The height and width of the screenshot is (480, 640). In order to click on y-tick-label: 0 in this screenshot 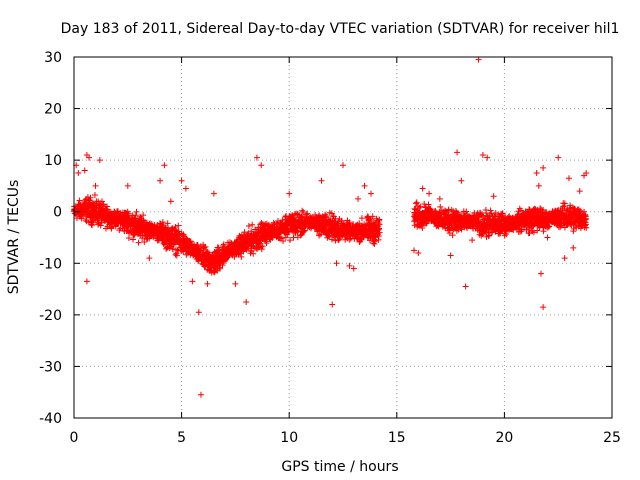, I will do `click(57, 213)`.